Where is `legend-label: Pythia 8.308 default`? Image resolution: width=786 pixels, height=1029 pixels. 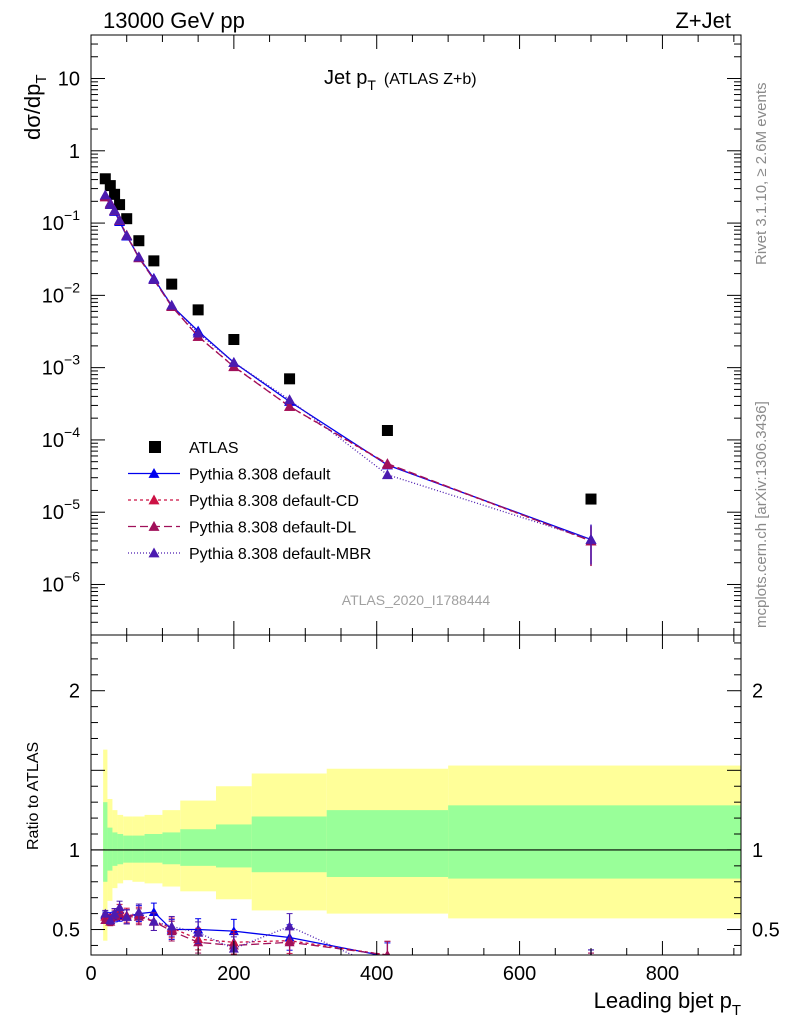
legend-label: Pythia 8.308 default is located at coordinates (260, 475).